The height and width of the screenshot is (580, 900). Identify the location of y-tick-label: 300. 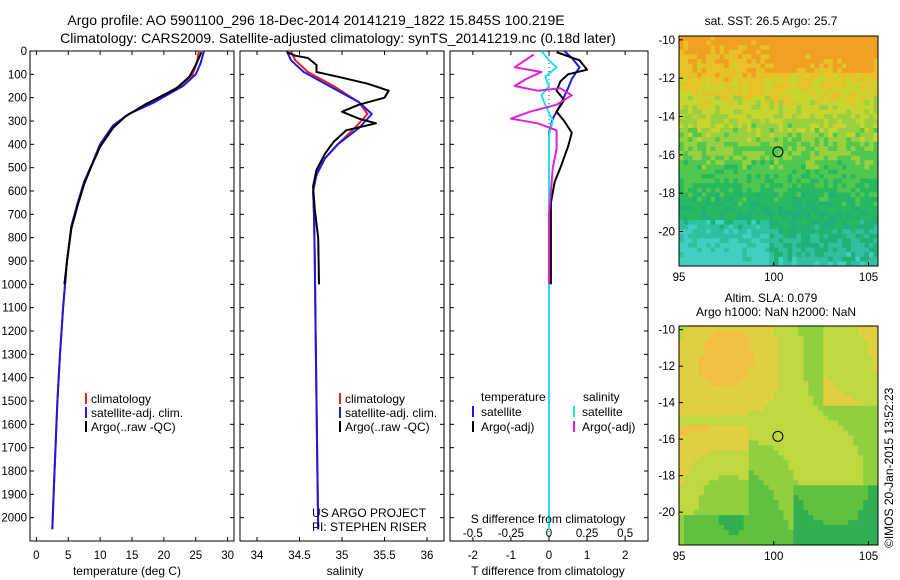
(17, 122).